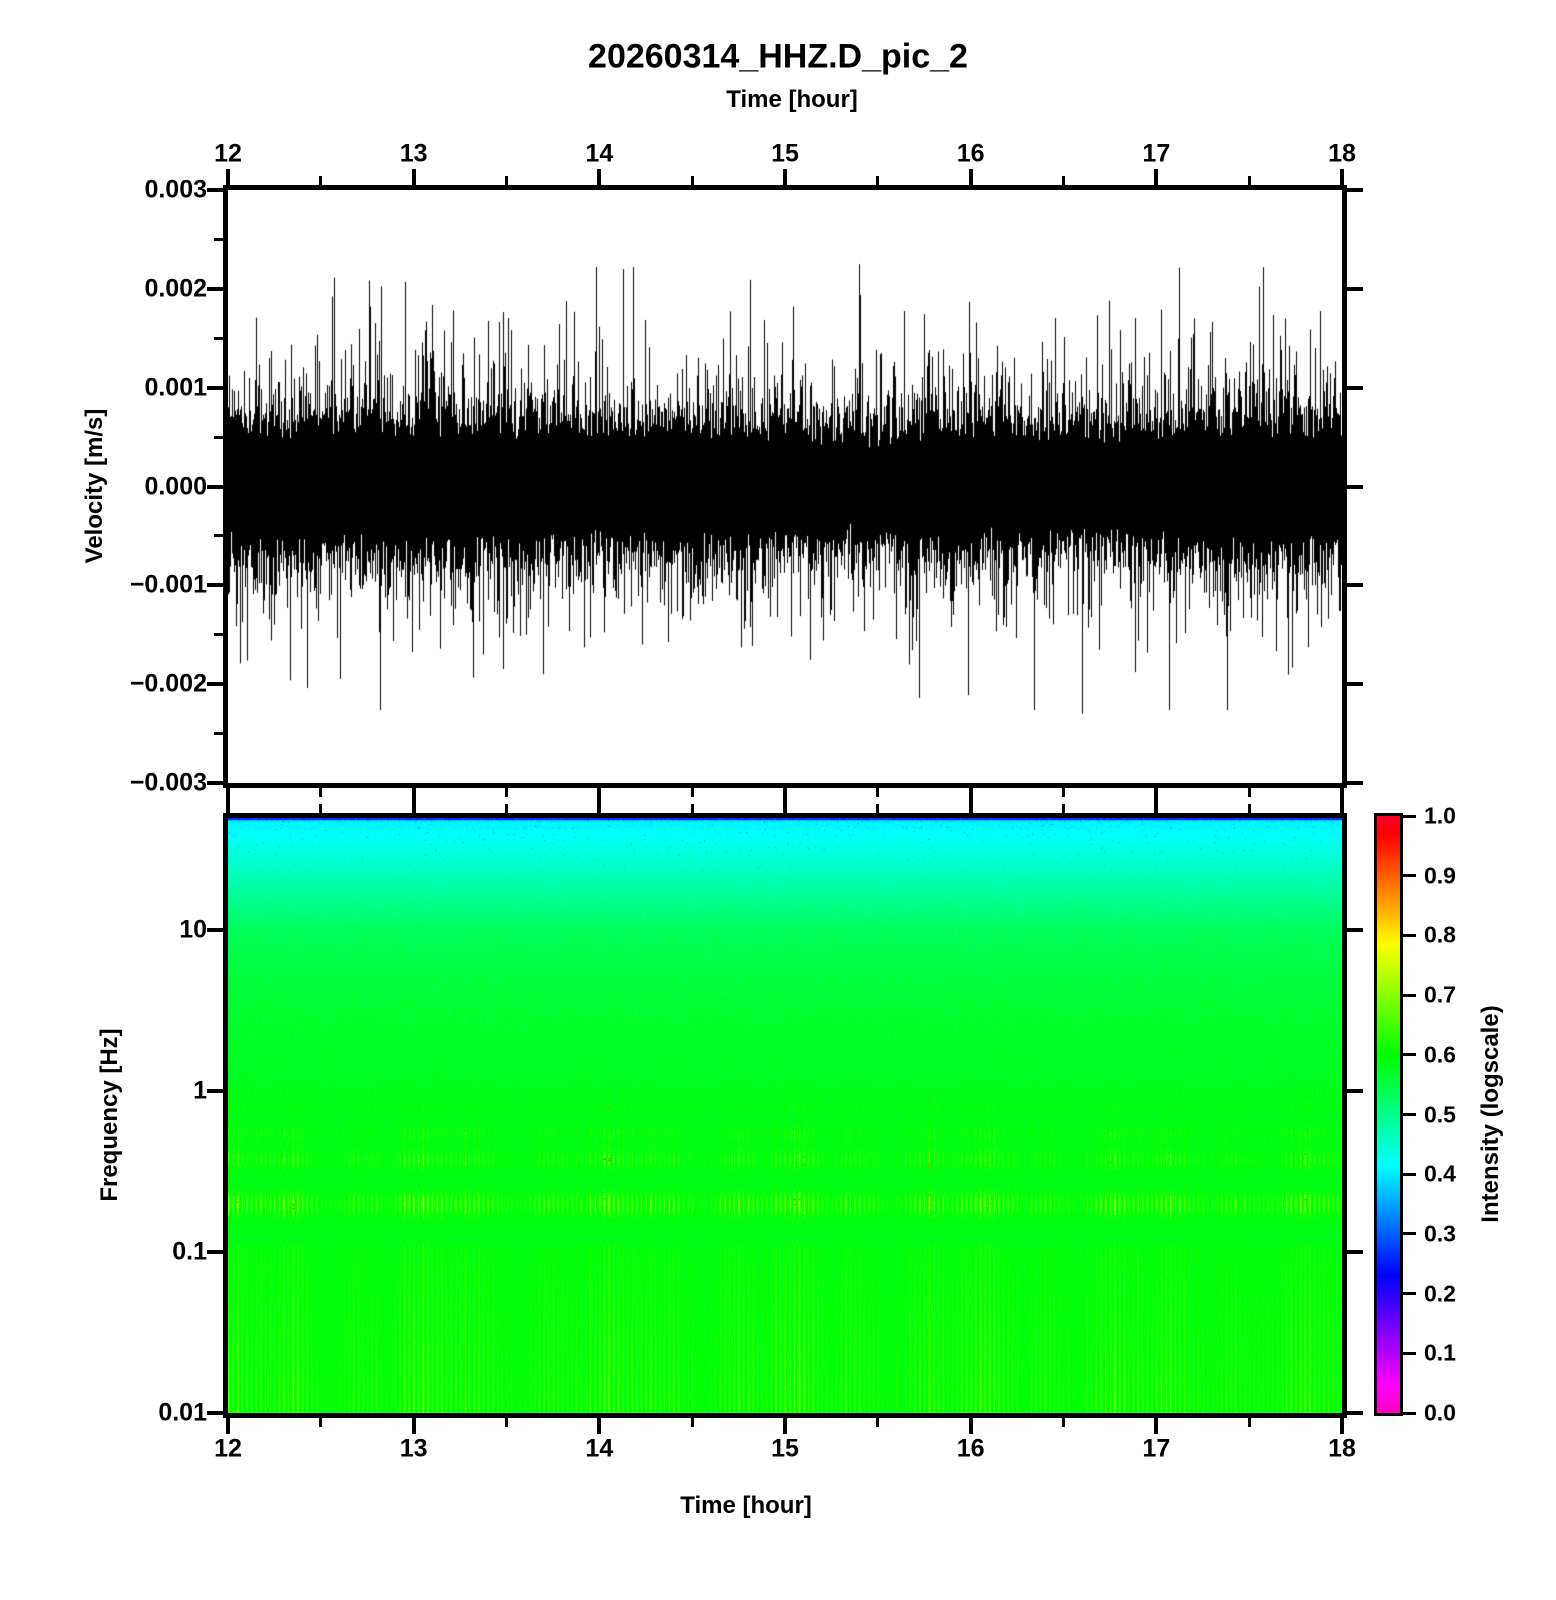  What do you see at coordinates (1342, 1448) in the screenshot?
I see `bottom-hour-tick-label: 18` at bounding box center [1342, 1448].